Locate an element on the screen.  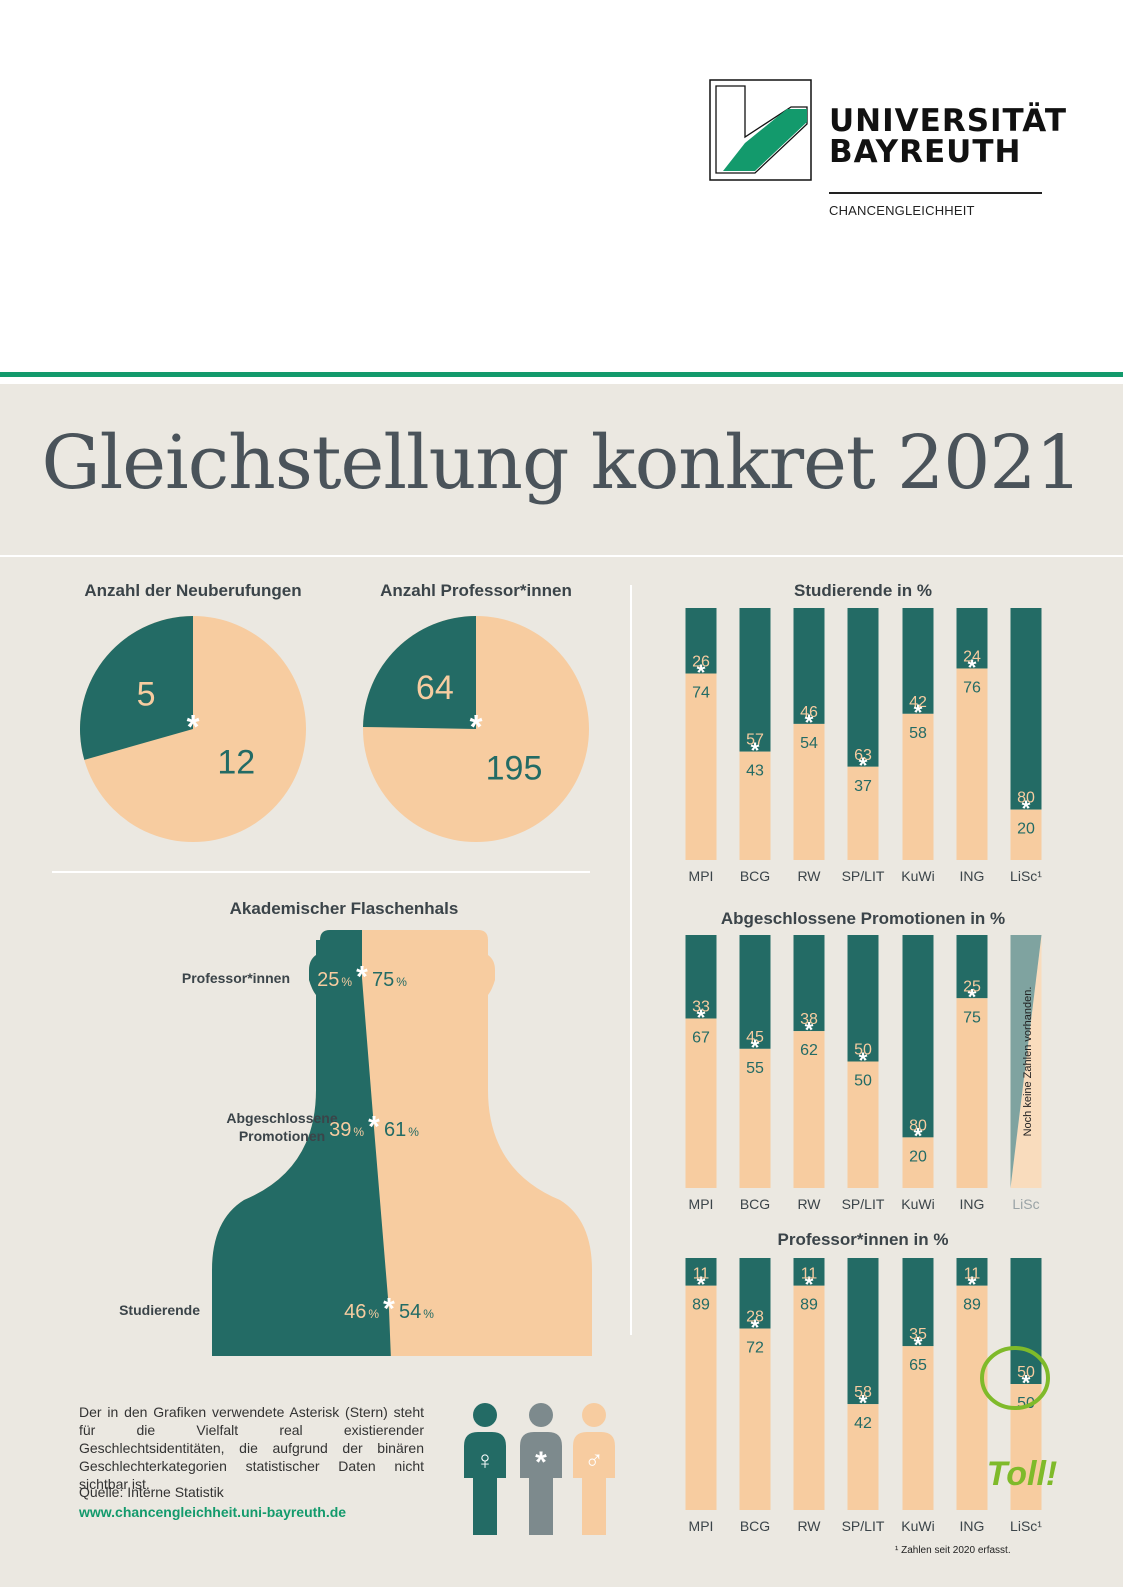
bar-value-men: 89 is located at coordinates (701, 1305).